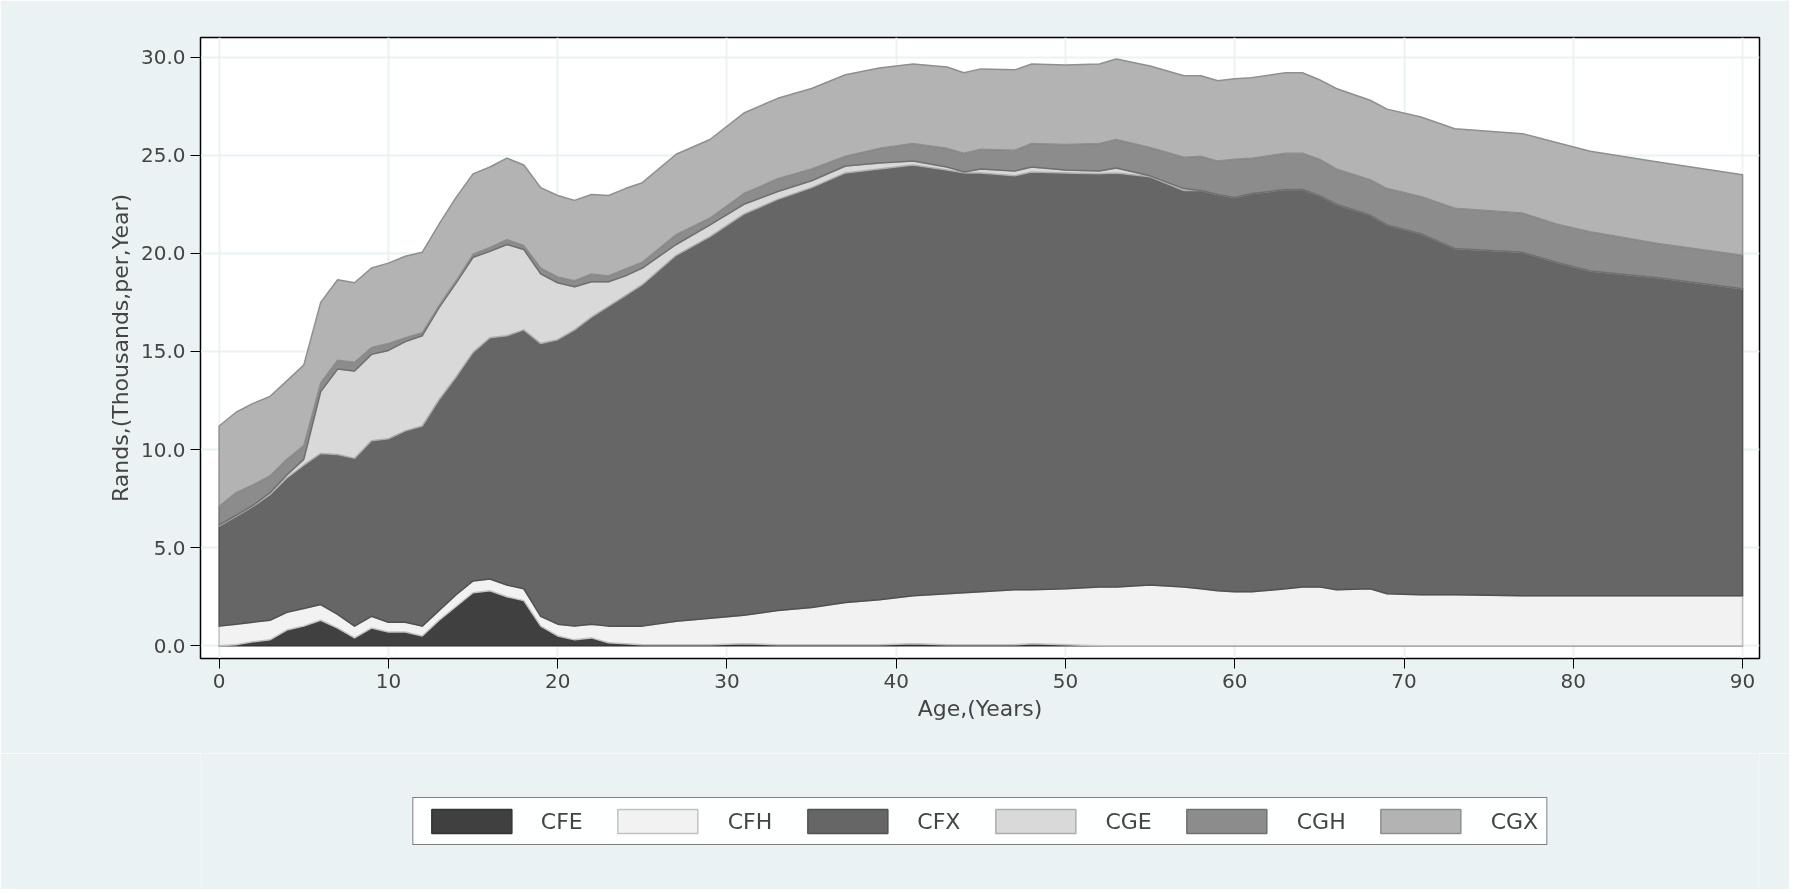 The width and height of the screenshot is (1795, 894). Describe the element at coordinates (1128, 821) in the screenshot. I see `legend-label: CGE` at that location.